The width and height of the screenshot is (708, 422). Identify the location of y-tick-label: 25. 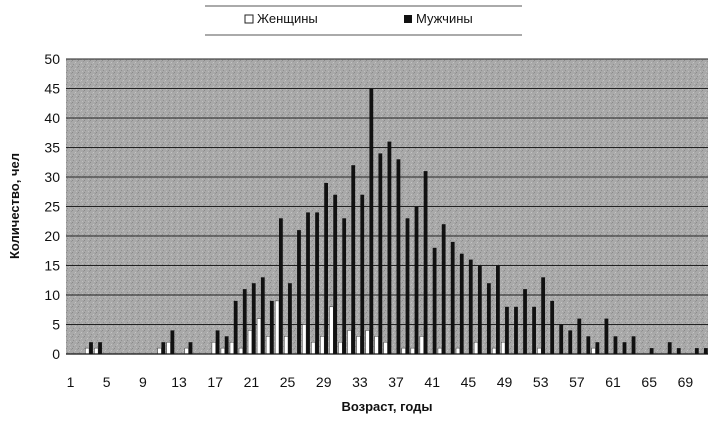
(52, 207).